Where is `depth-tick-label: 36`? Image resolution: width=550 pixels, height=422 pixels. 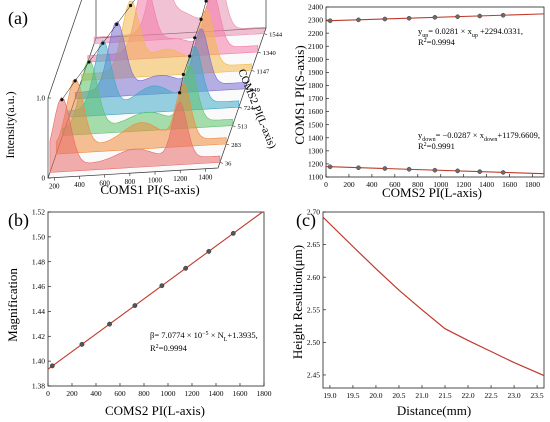 depth-tick-label: 36 is located at coordinates (228, 163).